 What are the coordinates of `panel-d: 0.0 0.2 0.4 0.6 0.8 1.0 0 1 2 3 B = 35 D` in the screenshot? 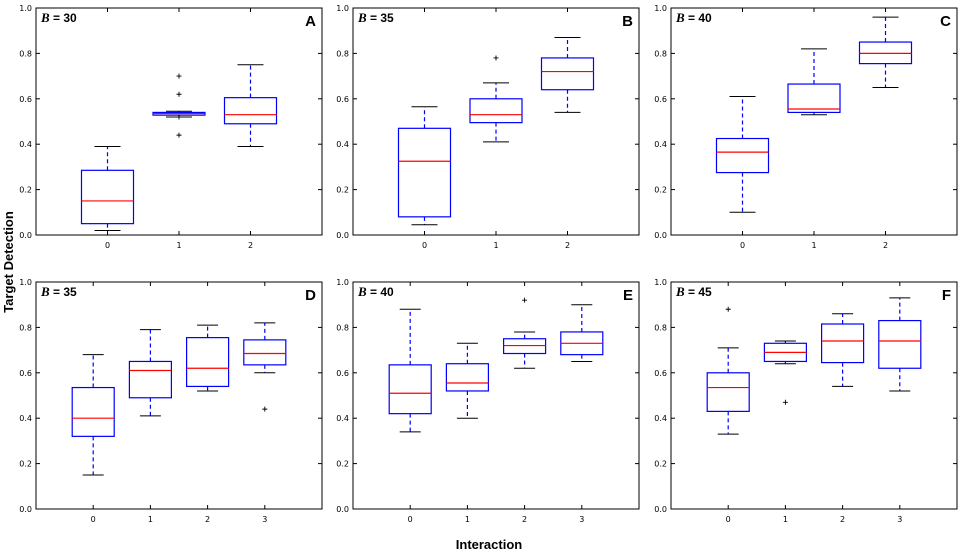 It's located at (171, 401).